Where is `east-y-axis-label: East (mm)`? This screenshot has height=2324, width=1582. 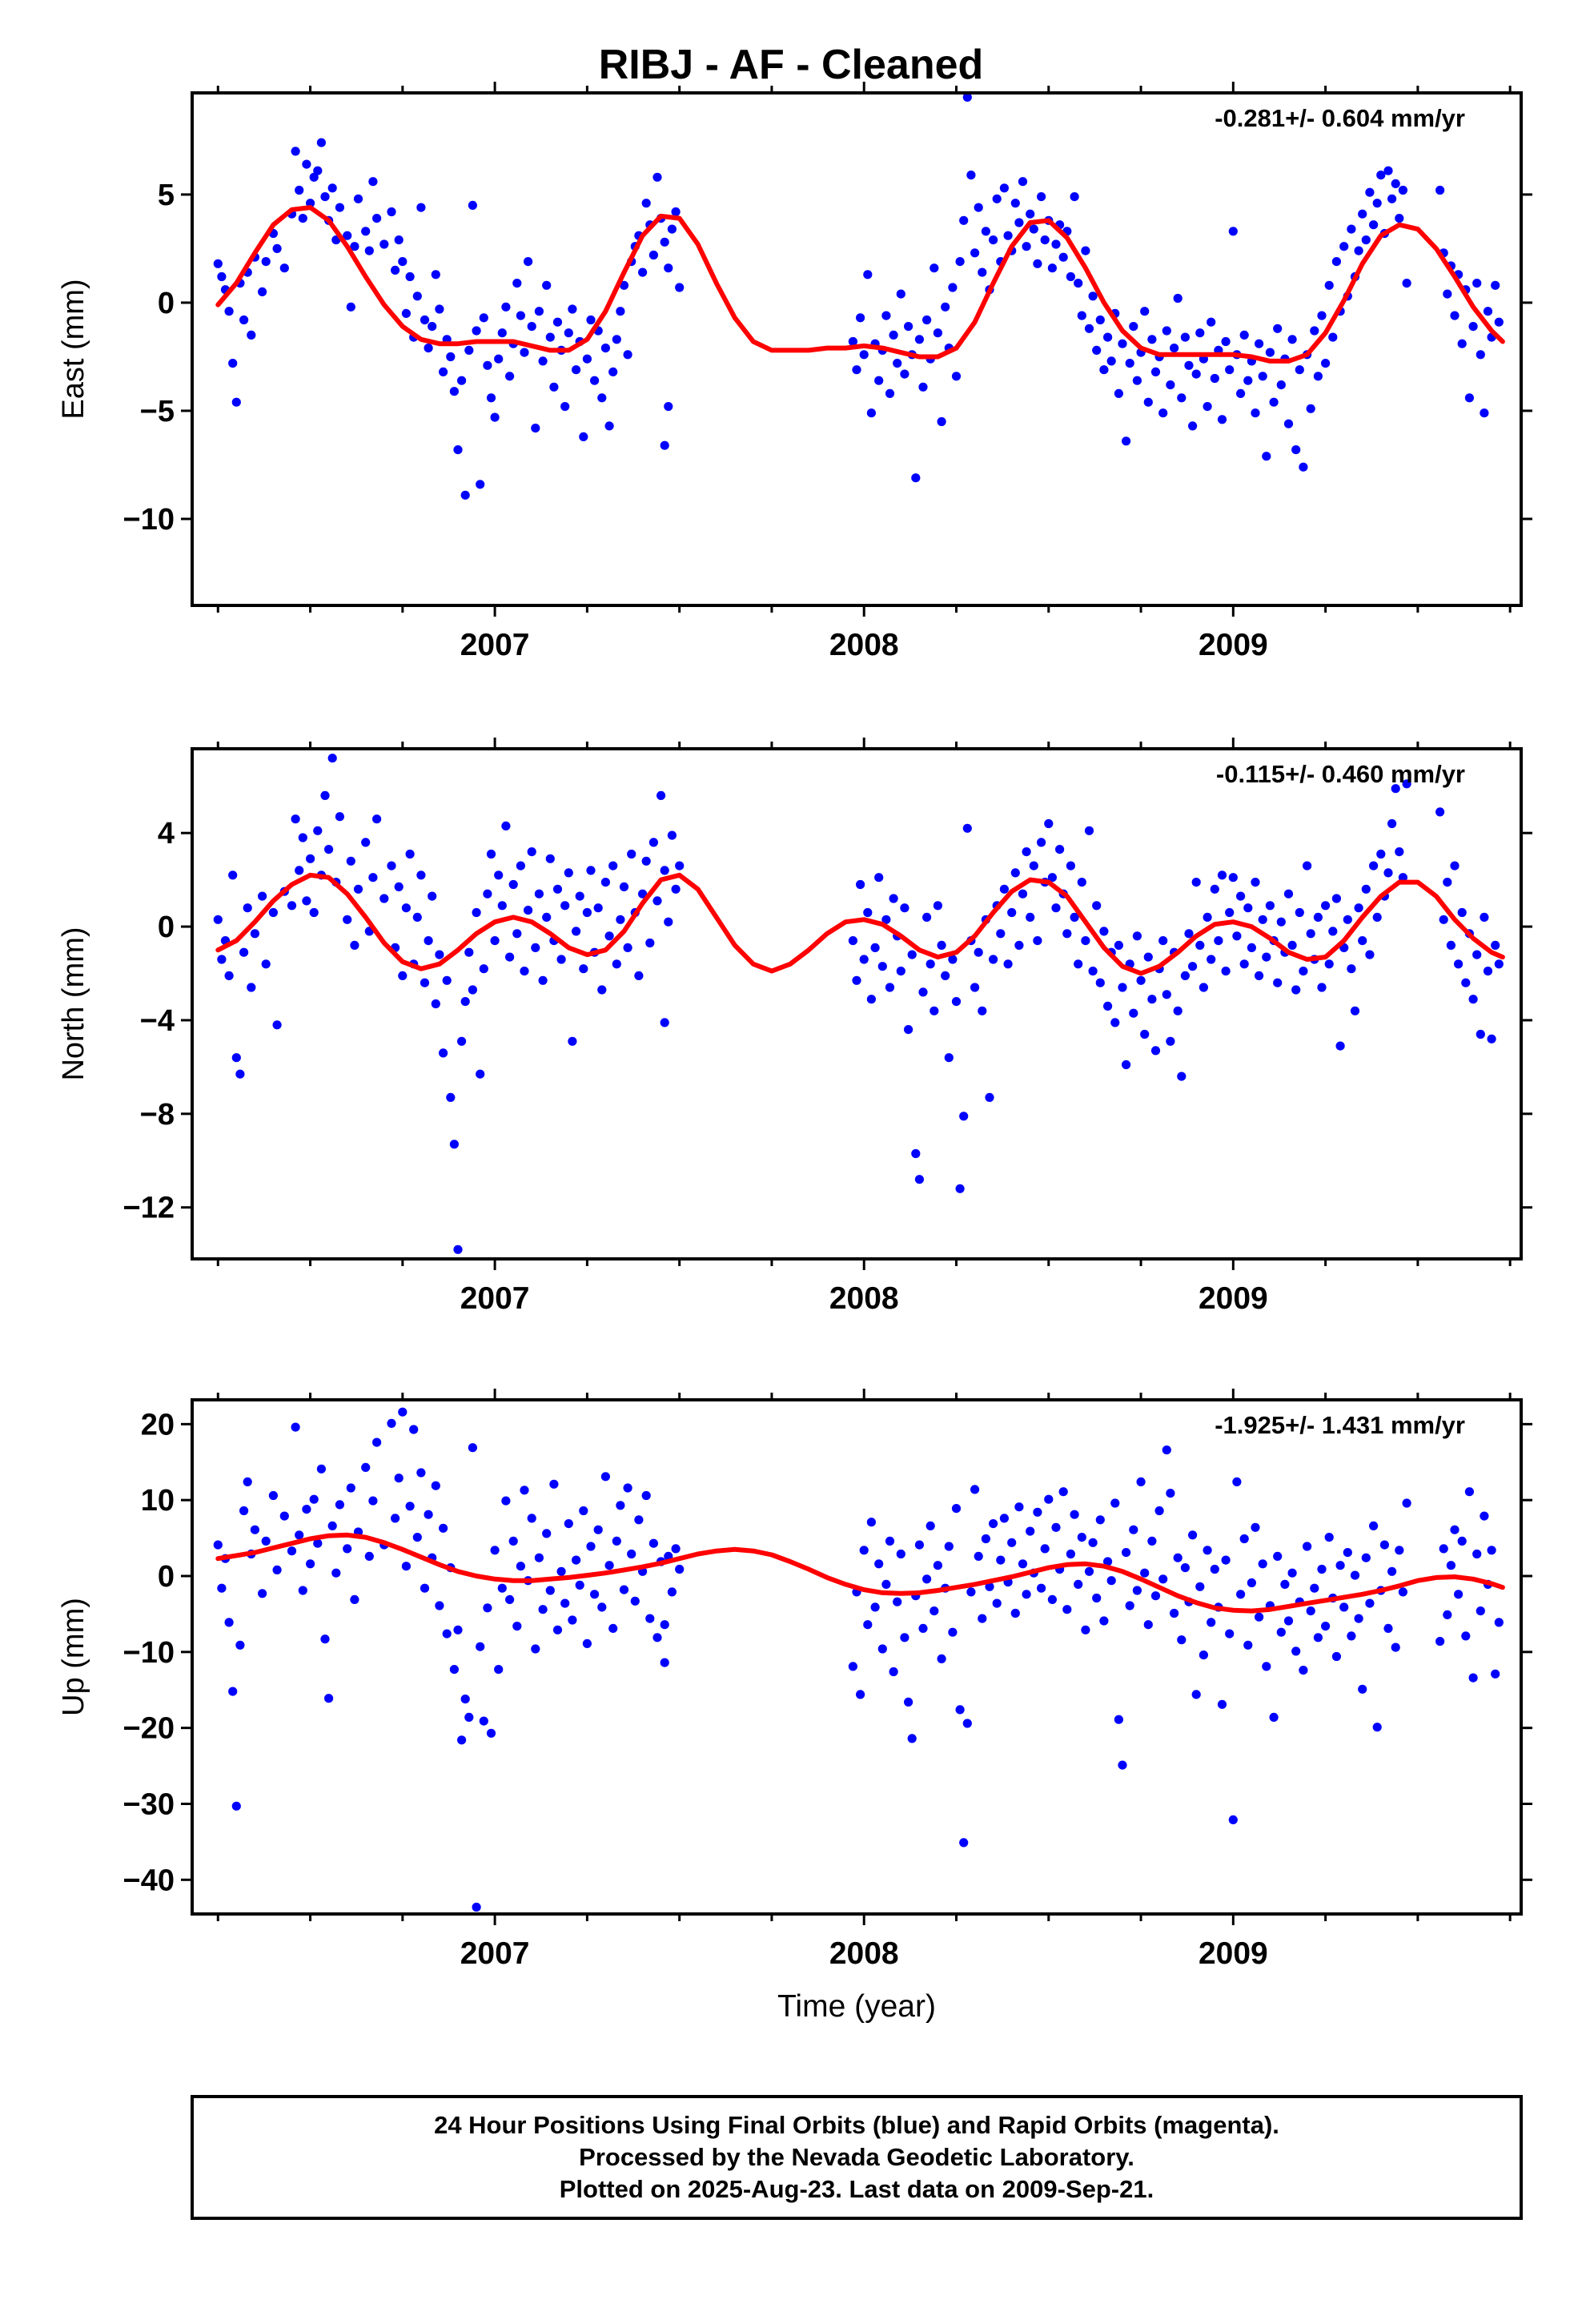 east-y-axis-label: East (mm) is located at coordinates (74, 349).